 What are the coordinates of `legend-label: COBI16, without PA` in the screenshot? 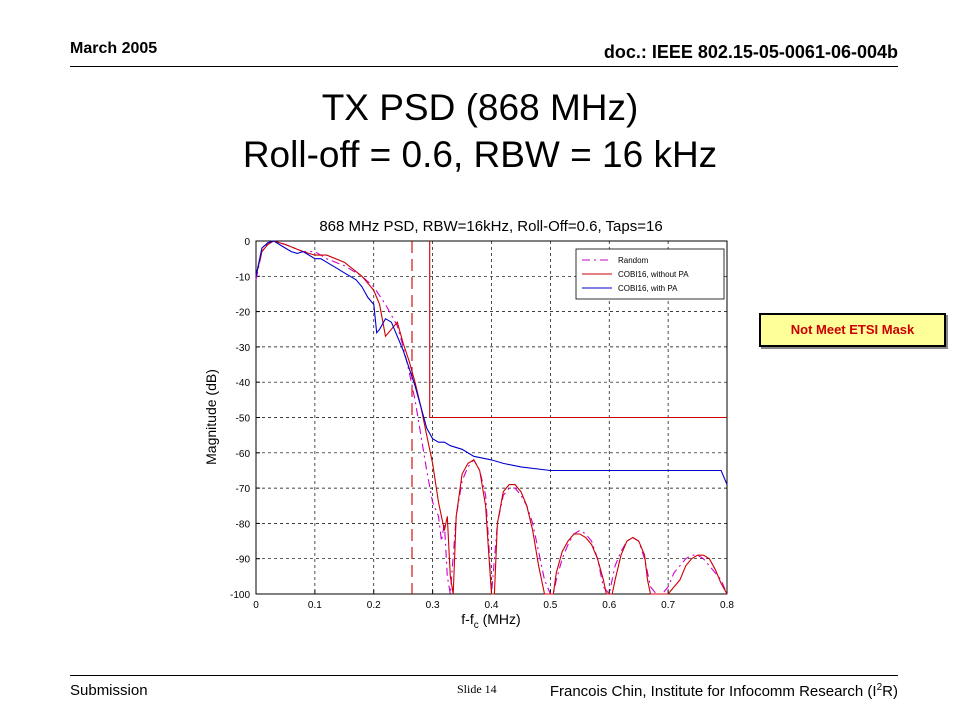 It's located at (653, 274).